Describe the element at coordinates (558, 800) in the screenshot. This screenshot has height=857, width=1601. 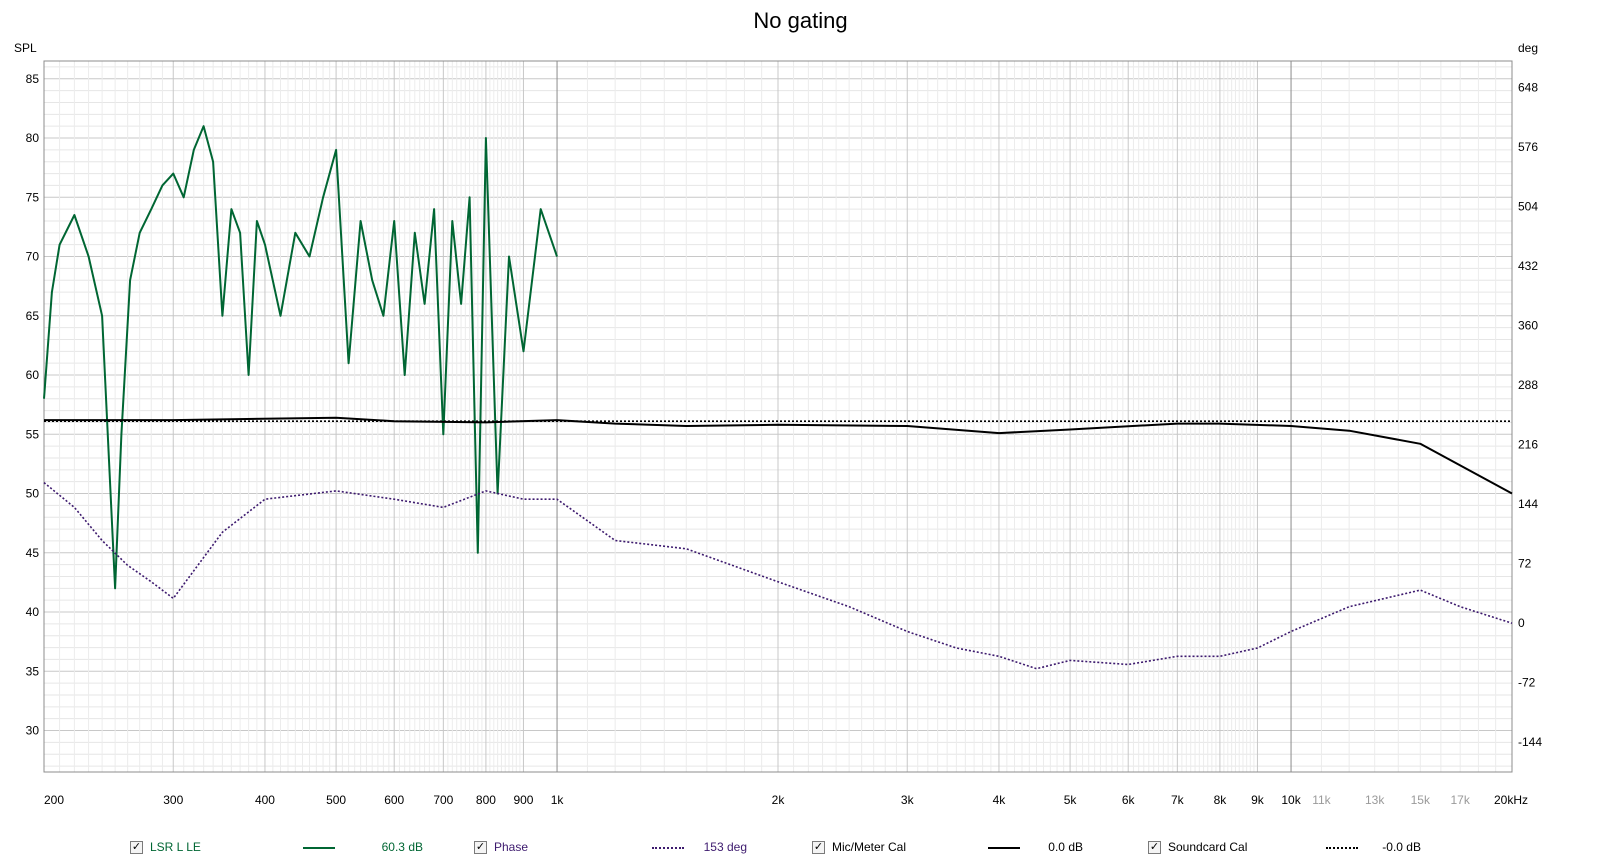
I see `x-tick-label: 1k` at that location.